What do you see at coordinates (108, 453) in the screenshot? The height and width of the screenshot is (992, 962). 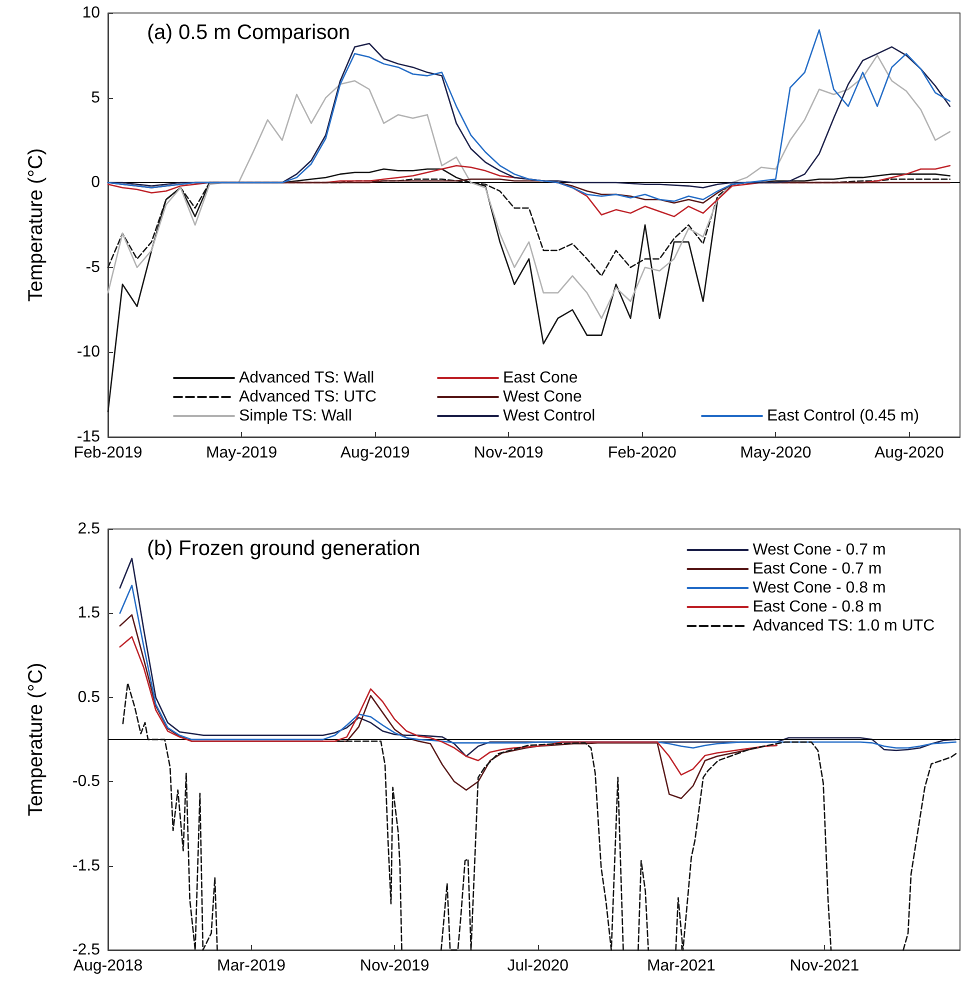 I see `x-tick-label: Feb-2019` at bounding box center [108, 453].